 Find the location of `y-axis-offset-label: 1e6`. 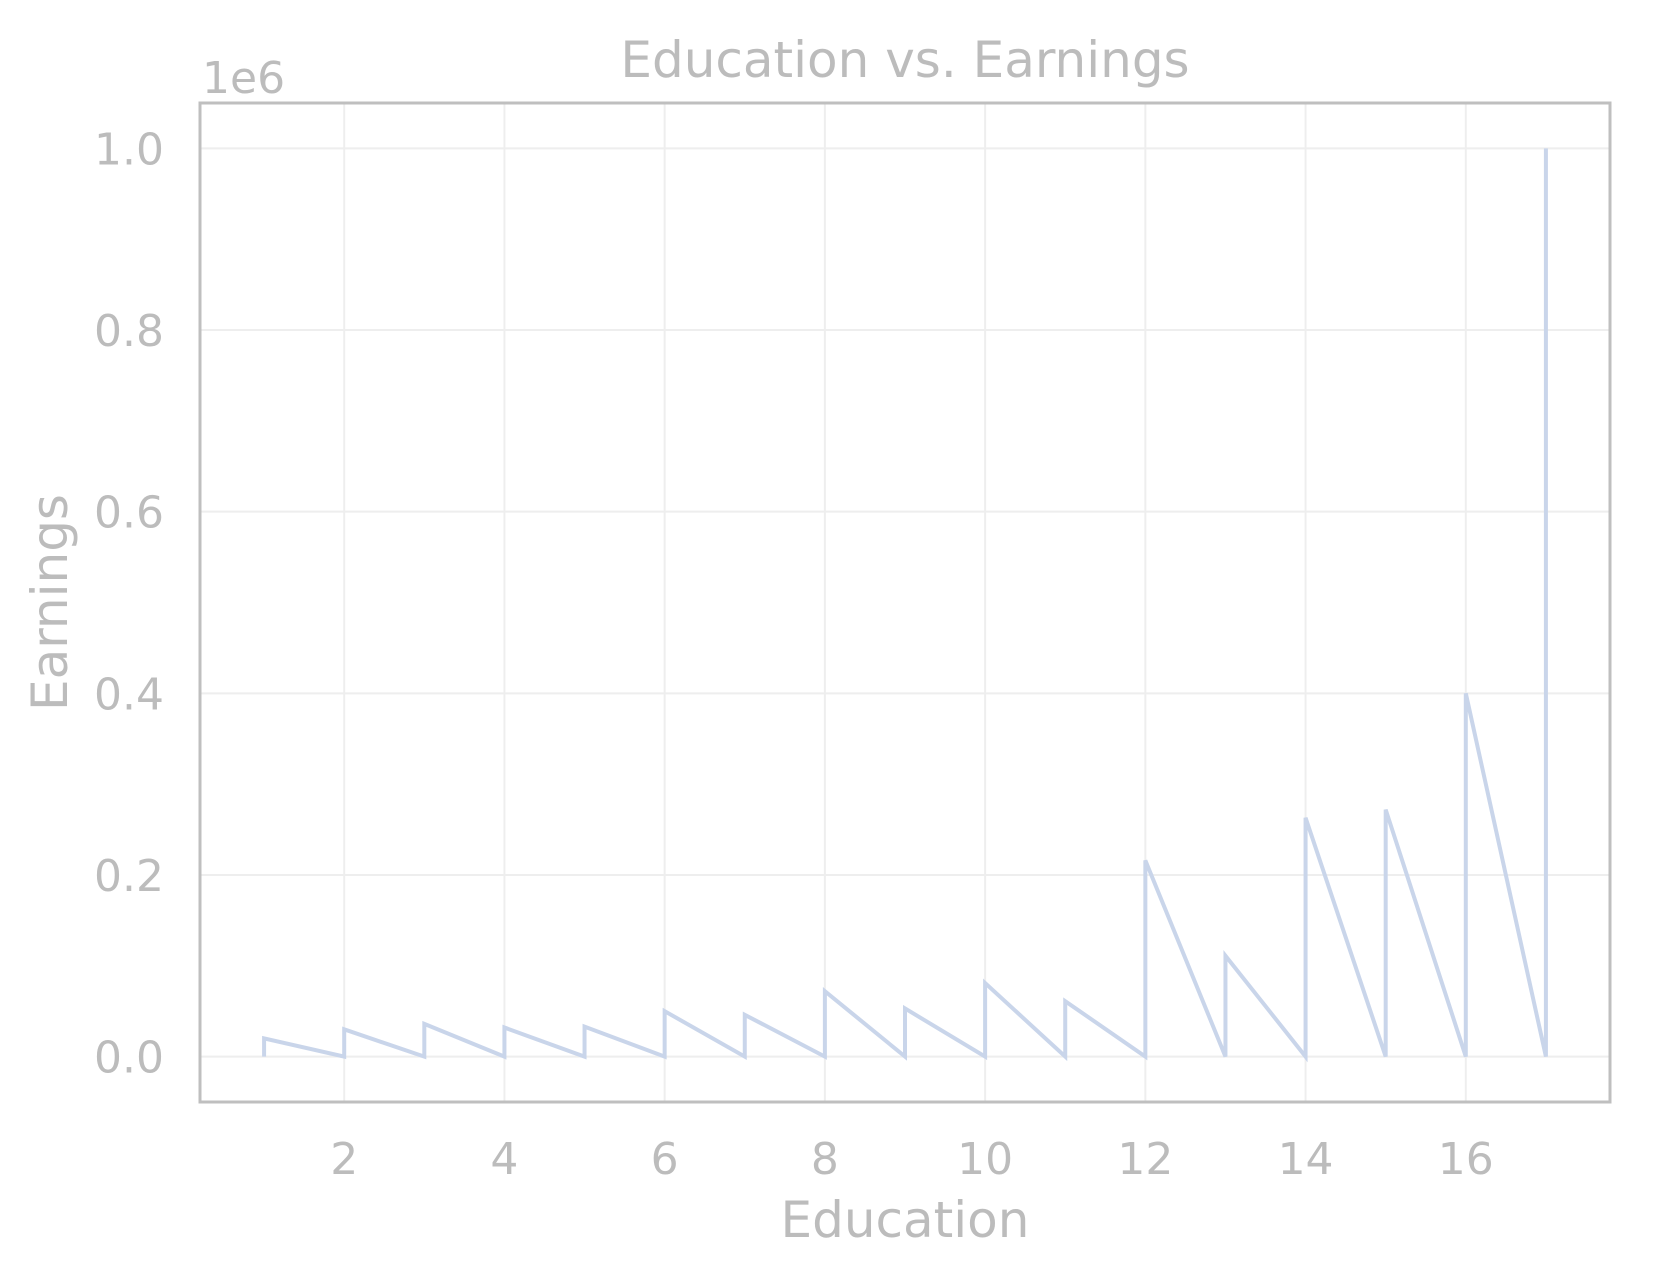

y-axis-offset-label: 1e6 is located at coordinates (243, 78).